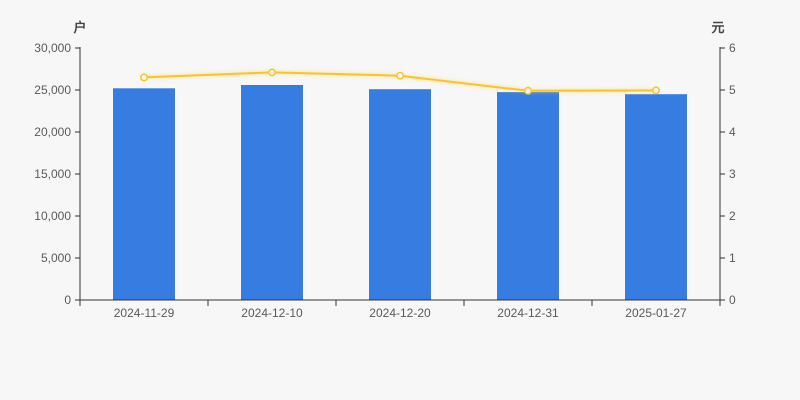 This screenshot has width=800, height=400. I want to click on right-axis-tick-label: 4, so click(732, 132).